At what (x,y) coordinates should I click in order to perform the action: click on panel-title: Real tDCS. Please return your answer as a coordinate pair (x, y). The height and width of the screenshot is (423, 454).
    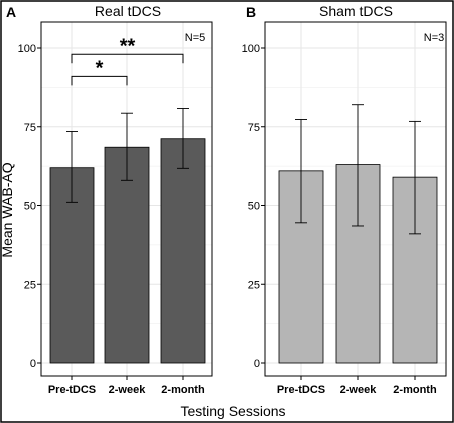
    Looking at the image, I should click on (128, 11).